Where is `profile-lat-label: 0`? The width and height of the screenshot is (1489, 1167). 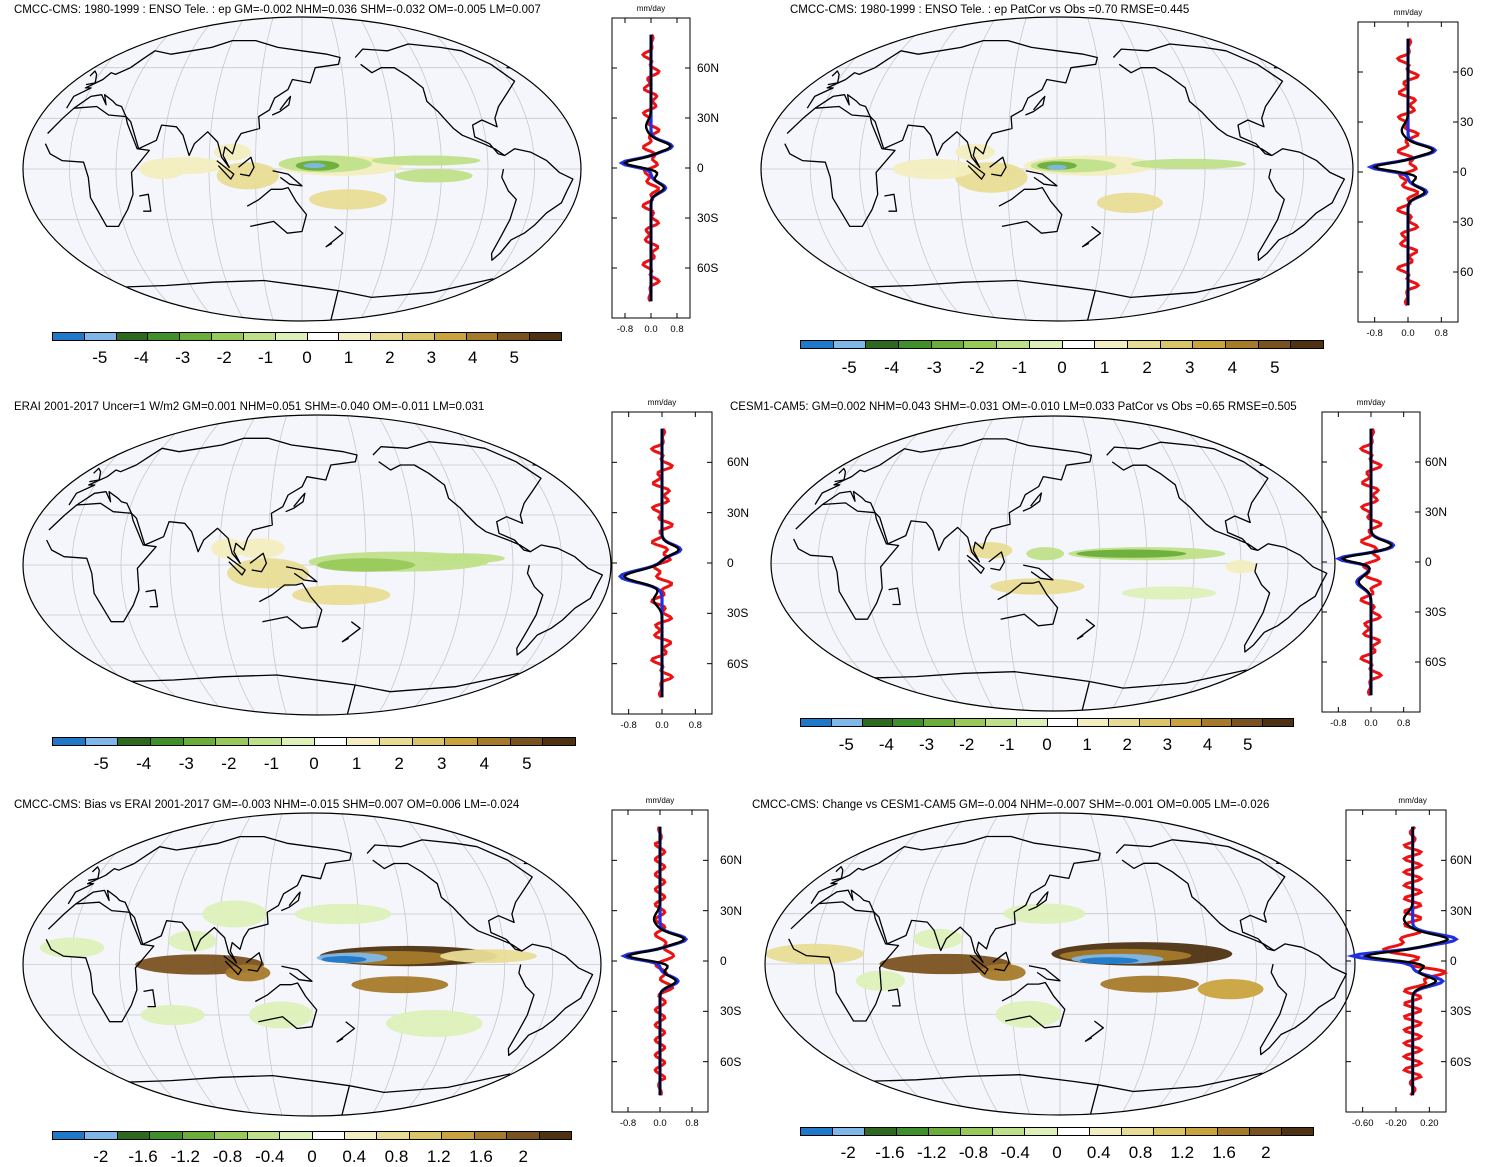 profile-lat-label: 0 is located at coordinates (1428, 562).